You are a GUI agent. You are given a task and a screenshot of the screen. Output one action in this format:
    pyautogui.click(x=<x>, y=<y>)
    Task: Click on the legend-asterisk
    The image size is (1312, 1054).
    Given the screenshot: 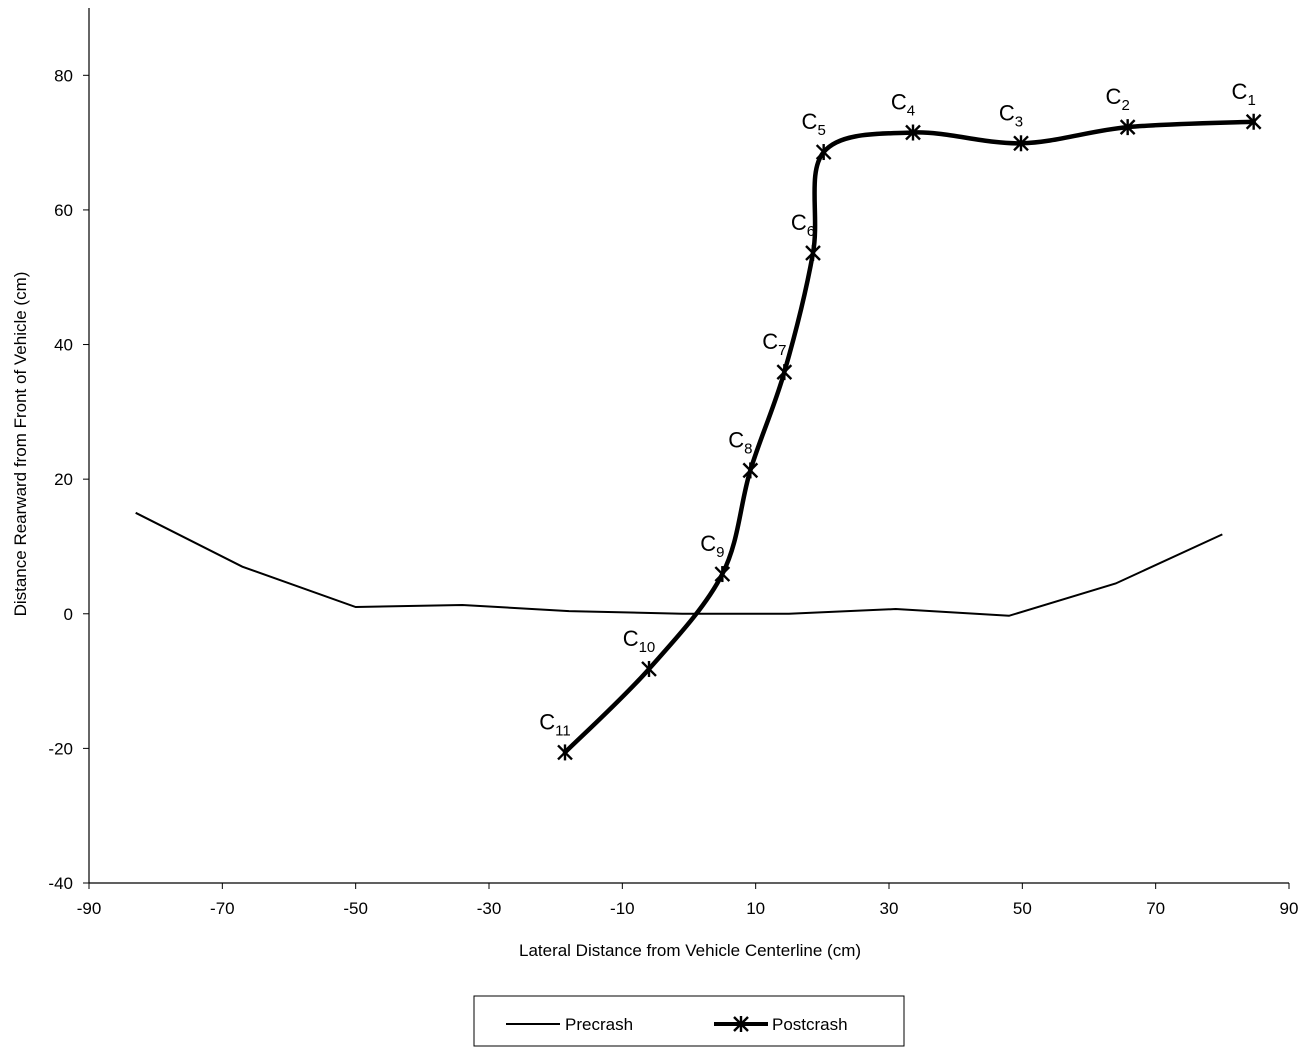 What is the action you would take?
    pyautogui.click(x=741, y=1024)
    